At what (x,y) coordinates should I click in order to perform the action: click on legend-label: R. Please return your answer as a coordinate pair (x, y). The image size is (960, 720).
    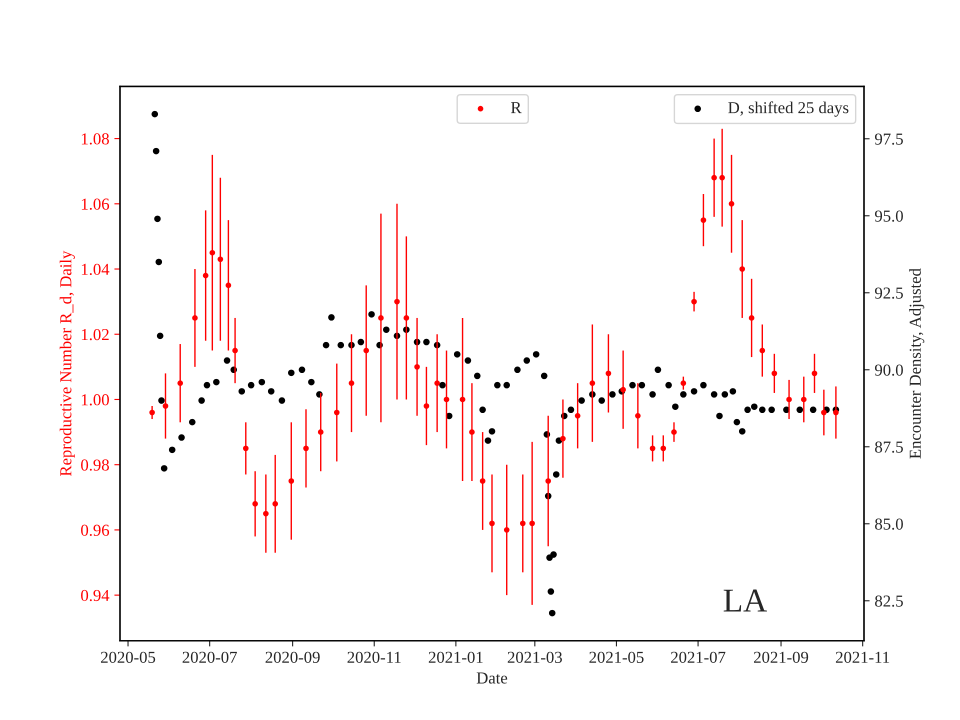
    Looking at the image, I should click on (516, 108).